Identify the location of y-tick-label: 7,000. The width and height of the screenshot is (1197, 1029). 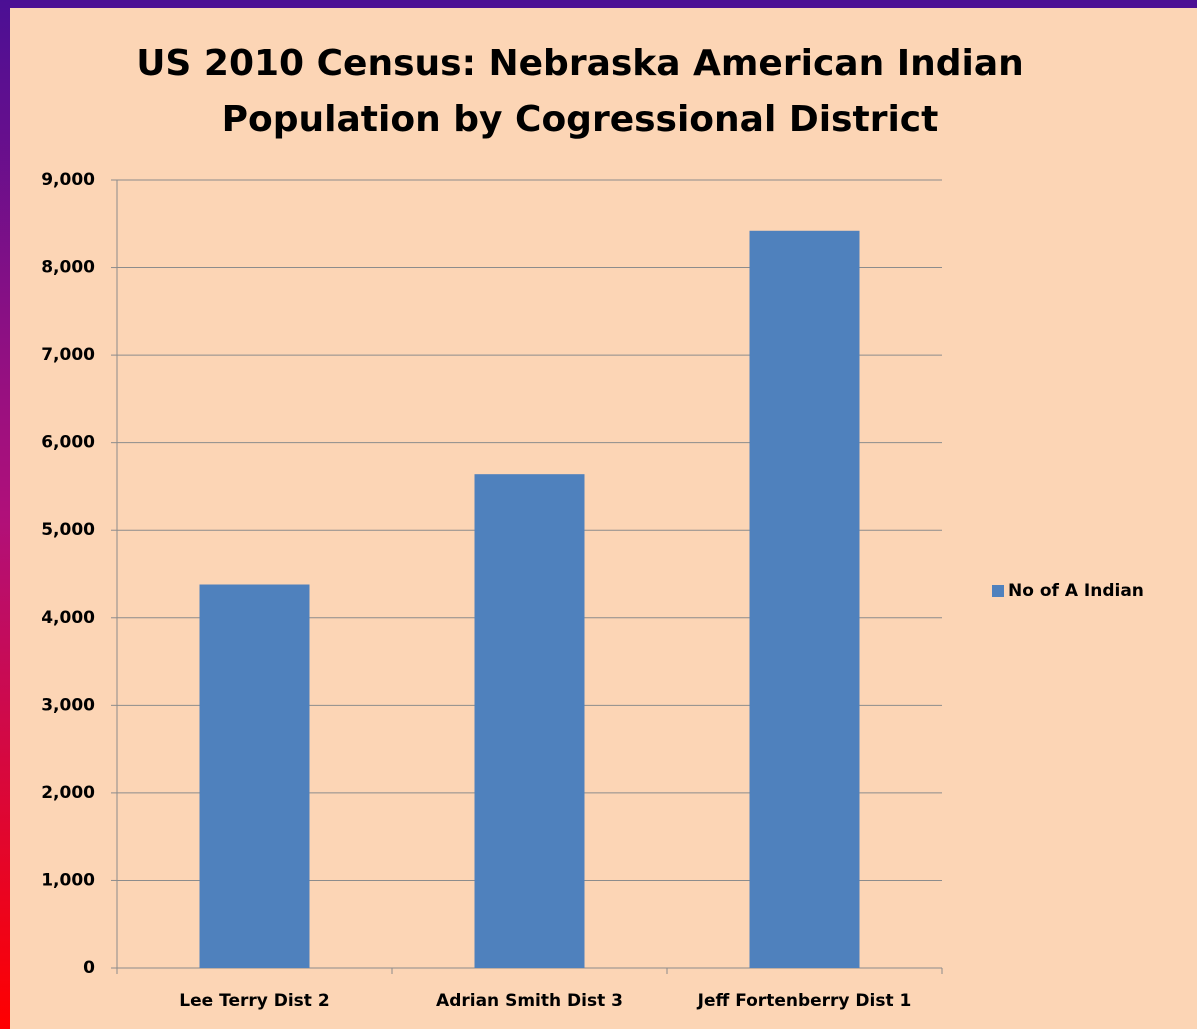
(68, 355).